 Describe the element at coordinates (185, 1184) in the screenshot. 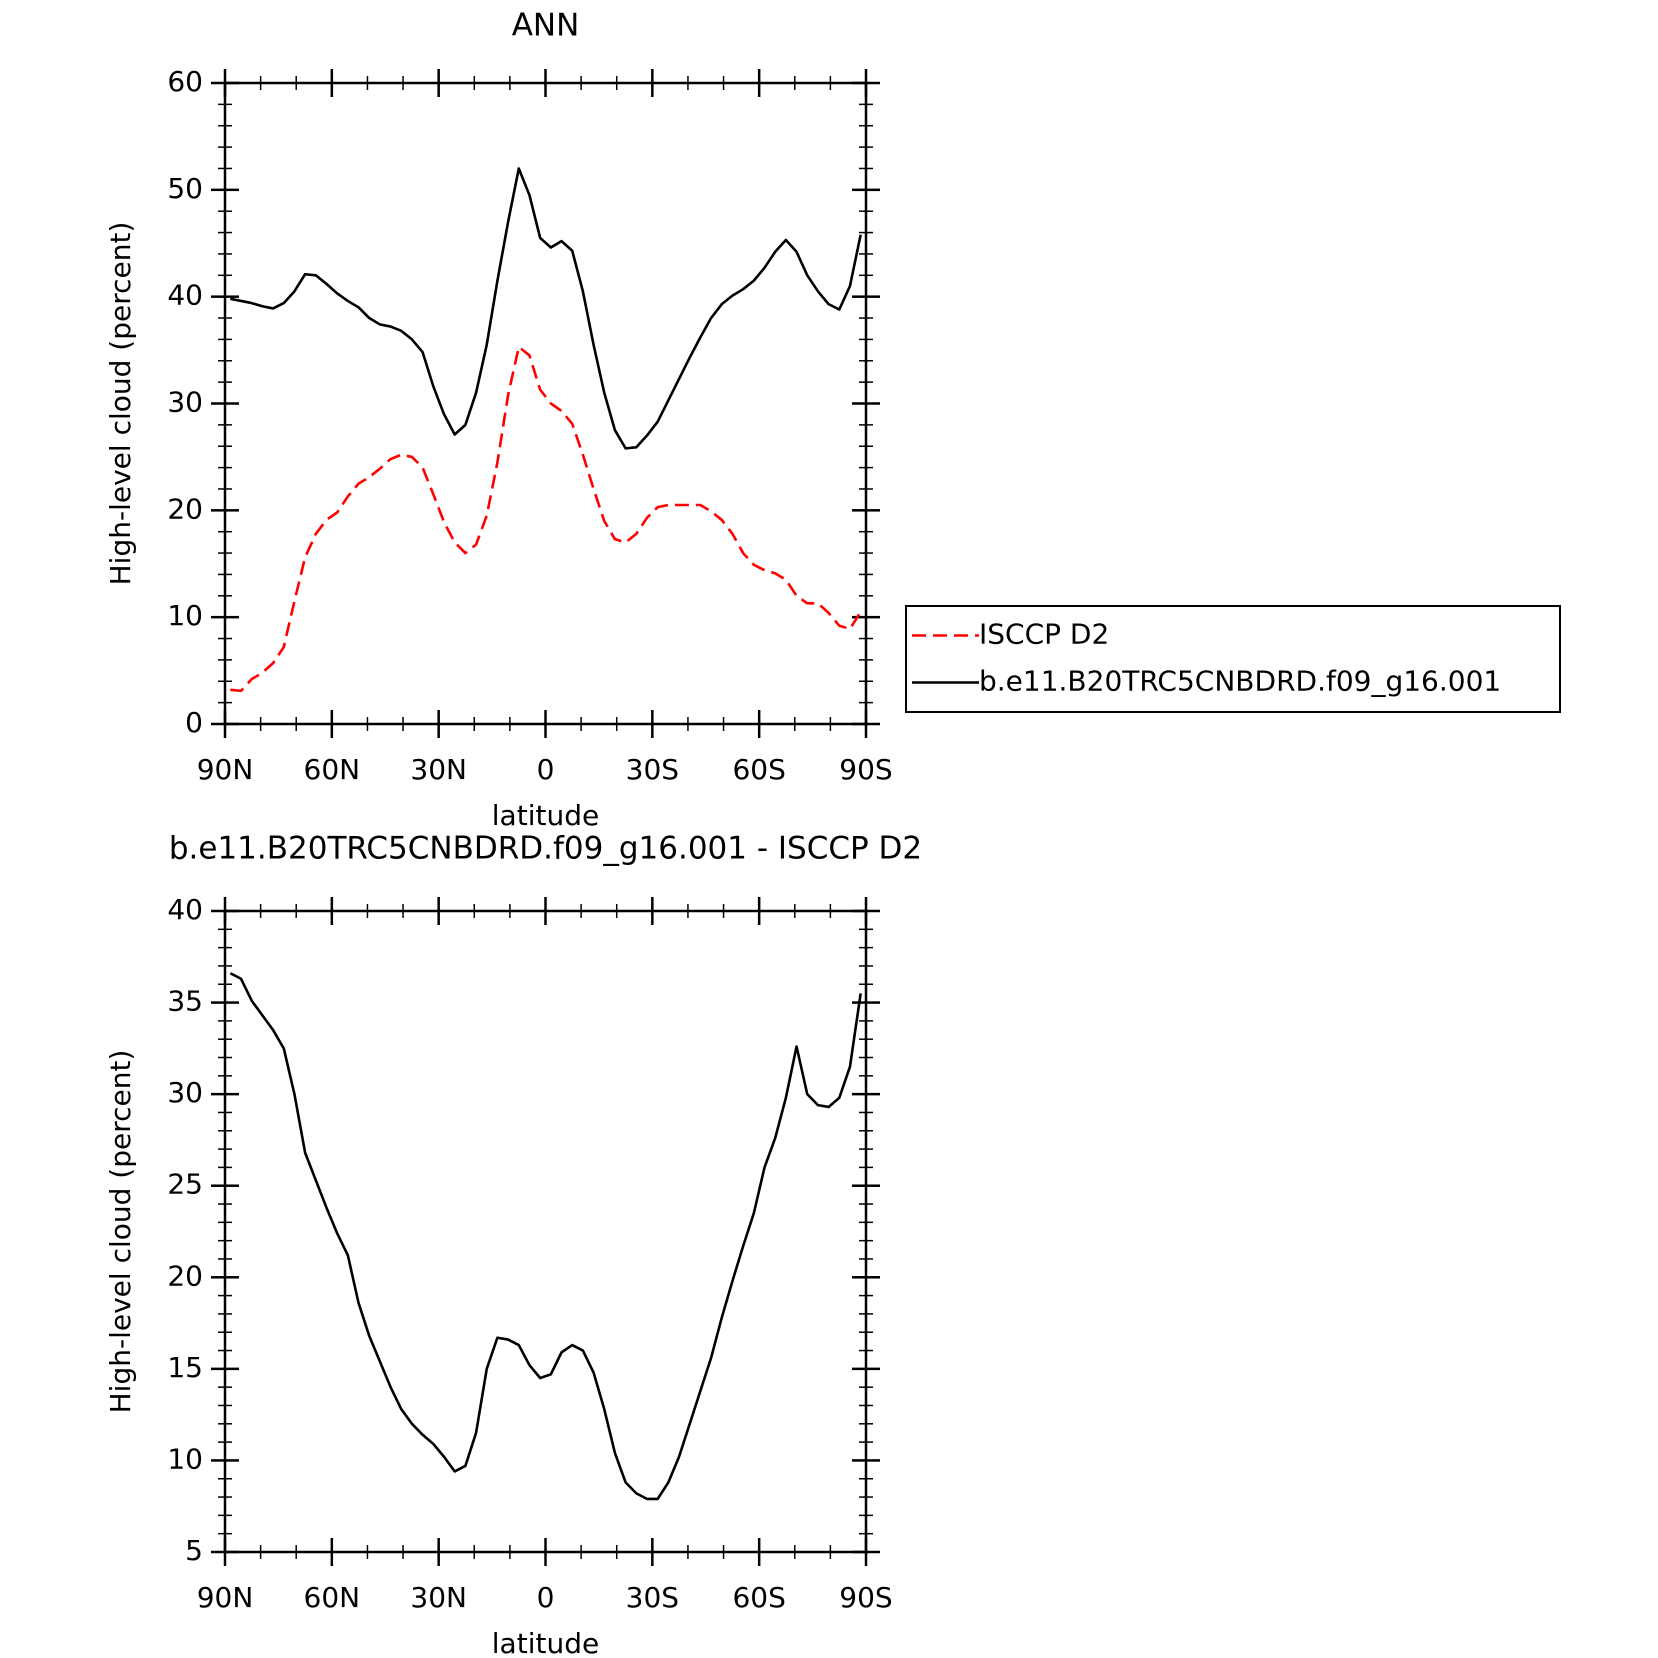

I see `y-tick-label: 25` at that location.